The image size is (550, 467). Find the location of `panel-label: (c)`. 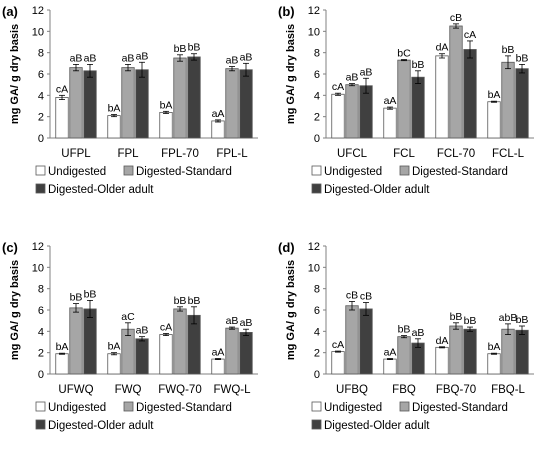

panel-label: (c) is located at coordinates (10, 247).